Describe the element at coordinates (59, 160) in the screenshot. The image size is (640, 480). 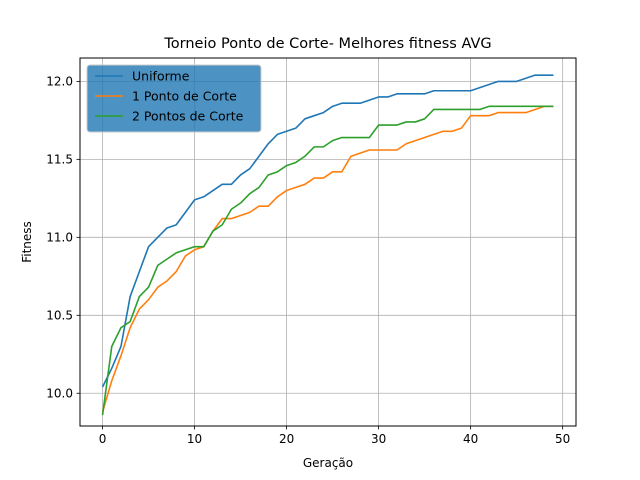
I see `y-tick-label: 11.5` at that location.